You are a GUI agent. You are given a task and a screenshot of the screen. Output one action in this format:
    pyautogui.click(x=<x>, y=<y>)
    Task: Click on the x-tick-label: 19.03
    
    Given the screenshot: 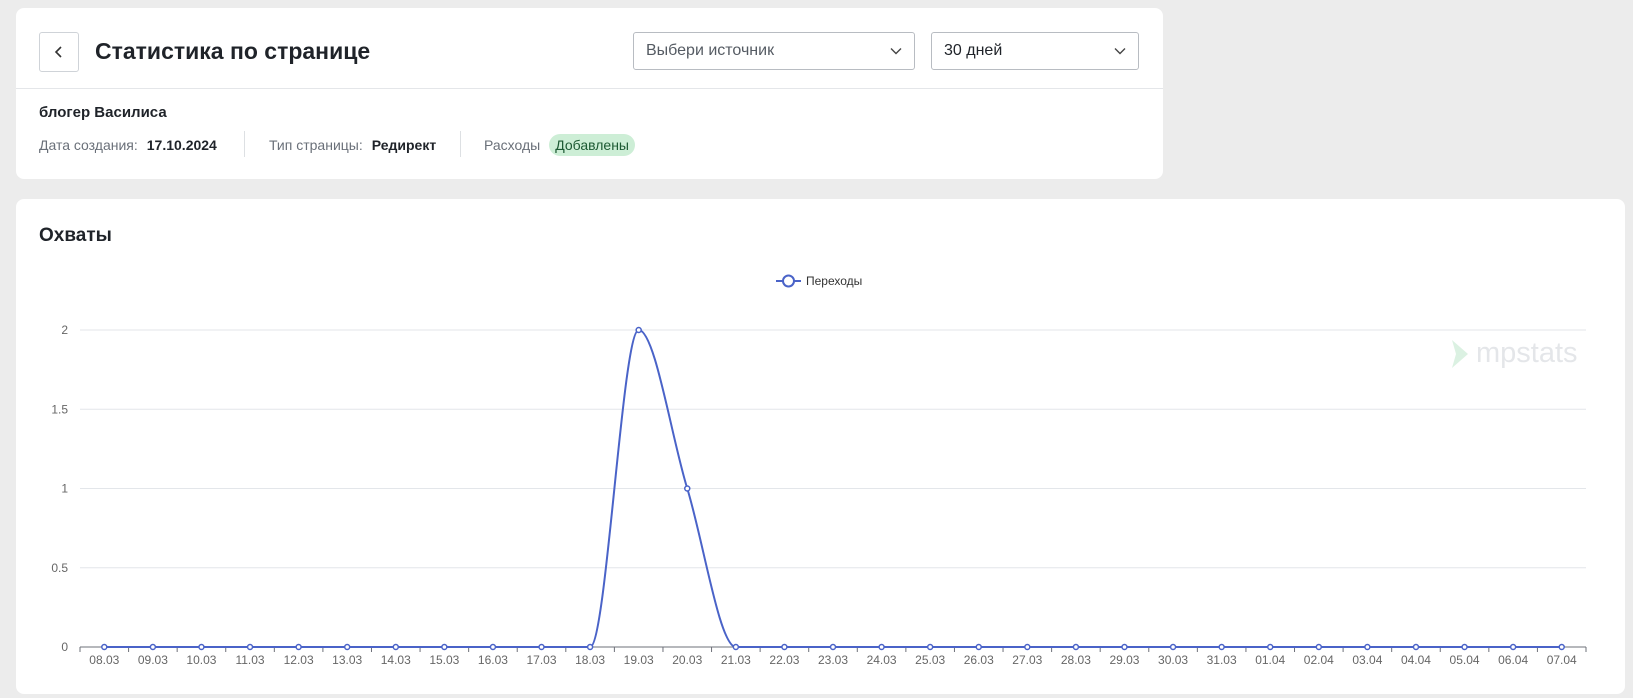 What is the action you would take?
    pyautogui.click(x=639, y=660)
    